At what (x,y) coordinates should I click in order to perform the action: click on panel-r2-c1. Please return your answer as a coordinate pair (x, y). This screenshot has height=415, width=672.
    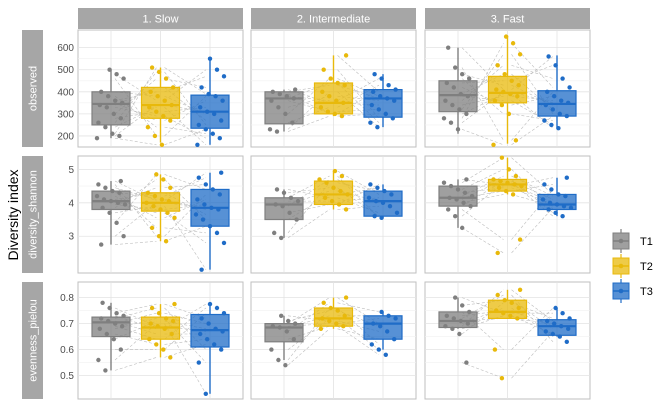
    Looking at the image, I should click on (160, 214).